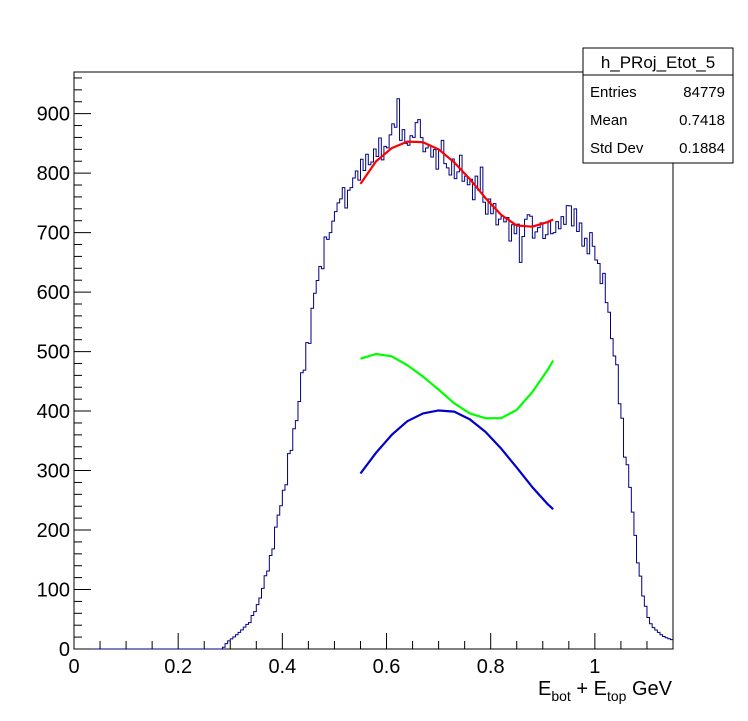 This screenshot has height=721, width=748. What do you see at coordinates (613, 92) in the screenshot?
I see `stats-entries-label: Entries` at bounding box center [613, 92].